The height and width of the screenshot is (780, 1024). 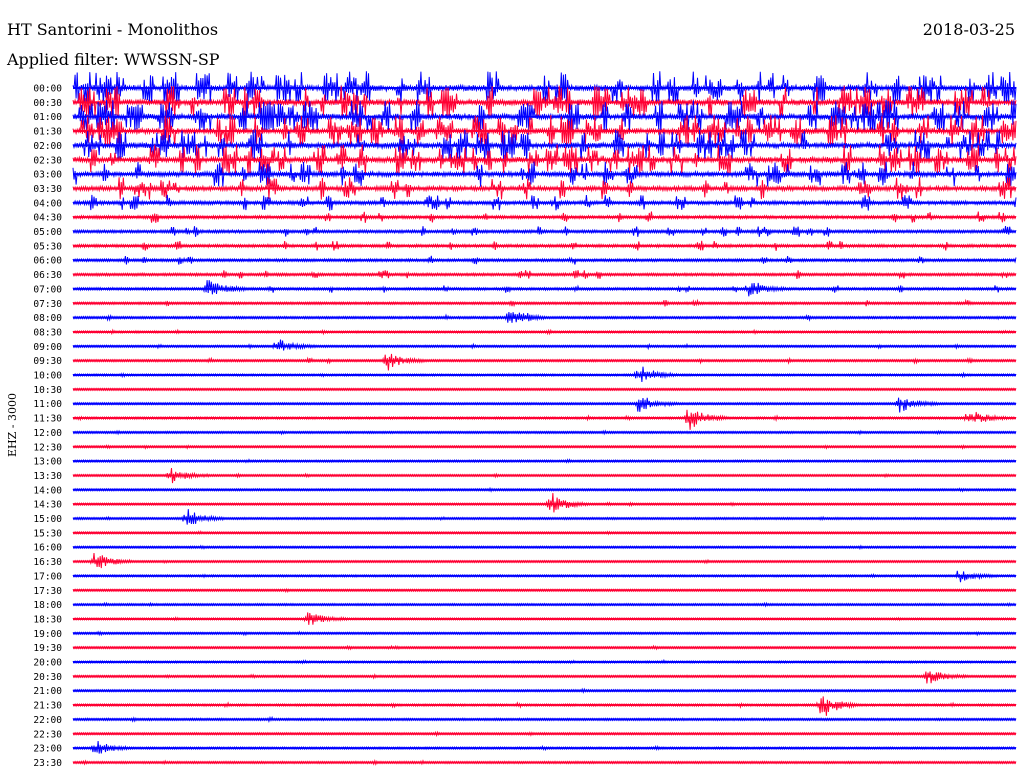 I want to click on time-label: 00:30, so click(x=47, y=103).